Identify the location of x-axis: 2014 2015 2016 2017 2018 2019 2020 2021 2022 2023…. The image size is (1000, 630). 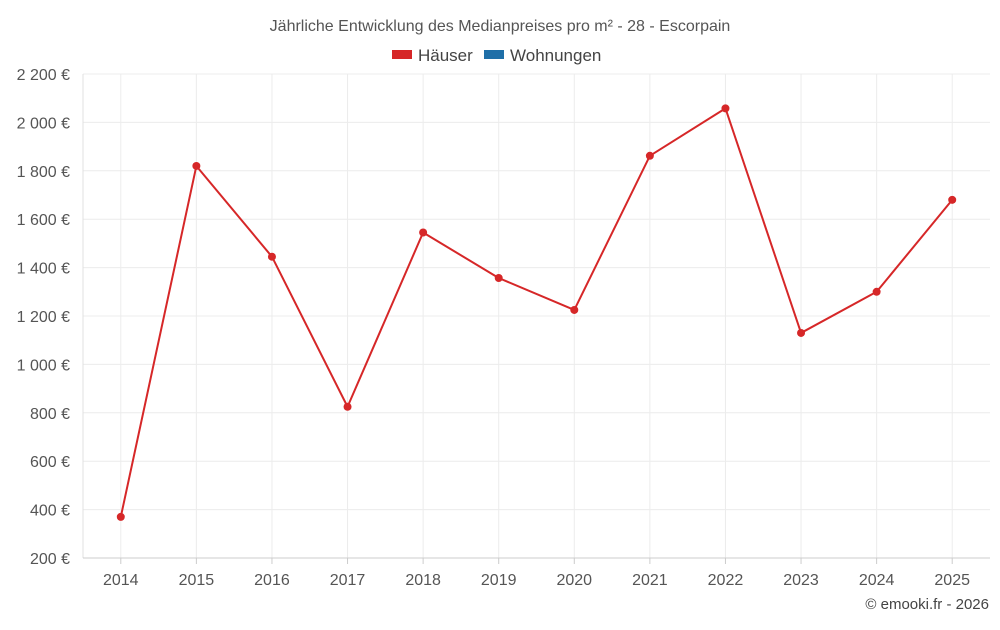
(536, 573).